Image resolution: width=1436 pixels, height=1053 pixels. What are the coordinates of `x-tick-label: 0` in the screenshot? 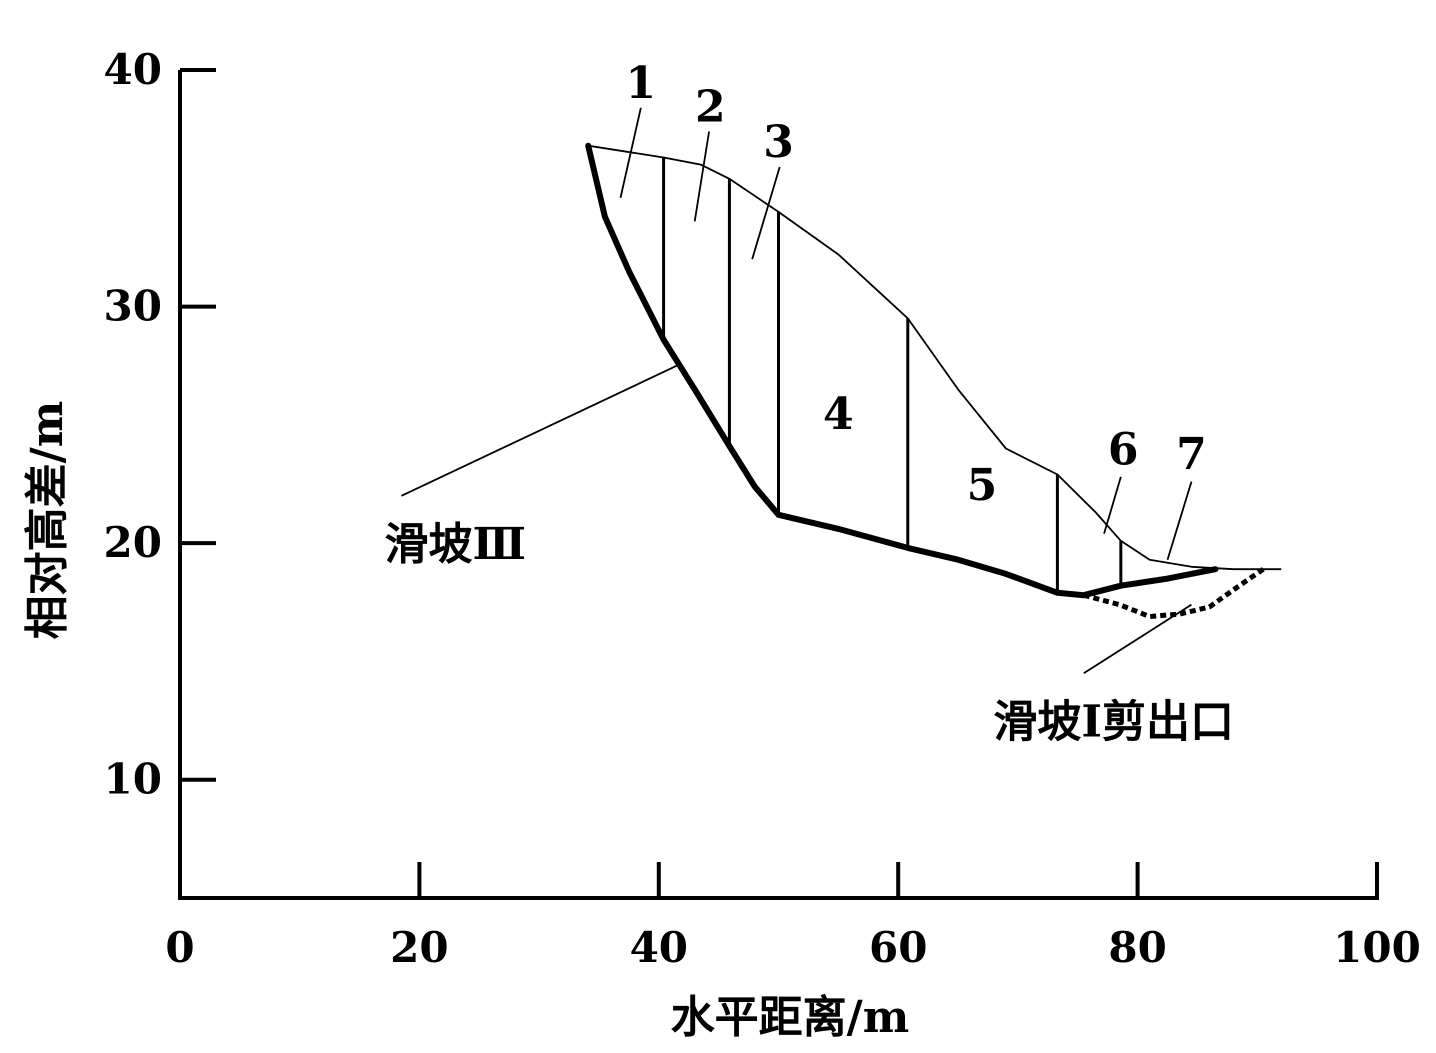 It's located at (179, 947).